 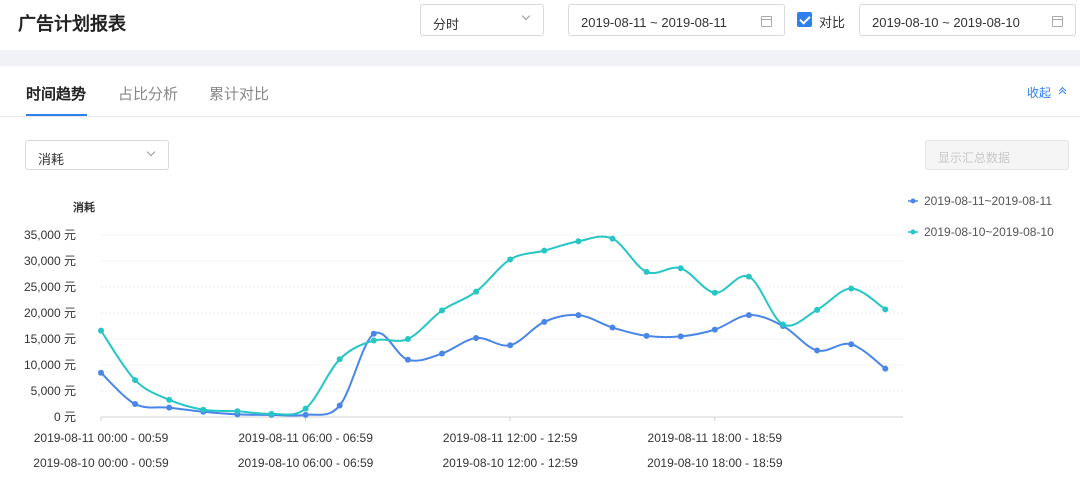 What do you see at coordinates (306, 463) in the screenshot?
I see `x-tick-label-compare: 2019-08-10 06:00 - 06:59` at bounding box center [306, 463].